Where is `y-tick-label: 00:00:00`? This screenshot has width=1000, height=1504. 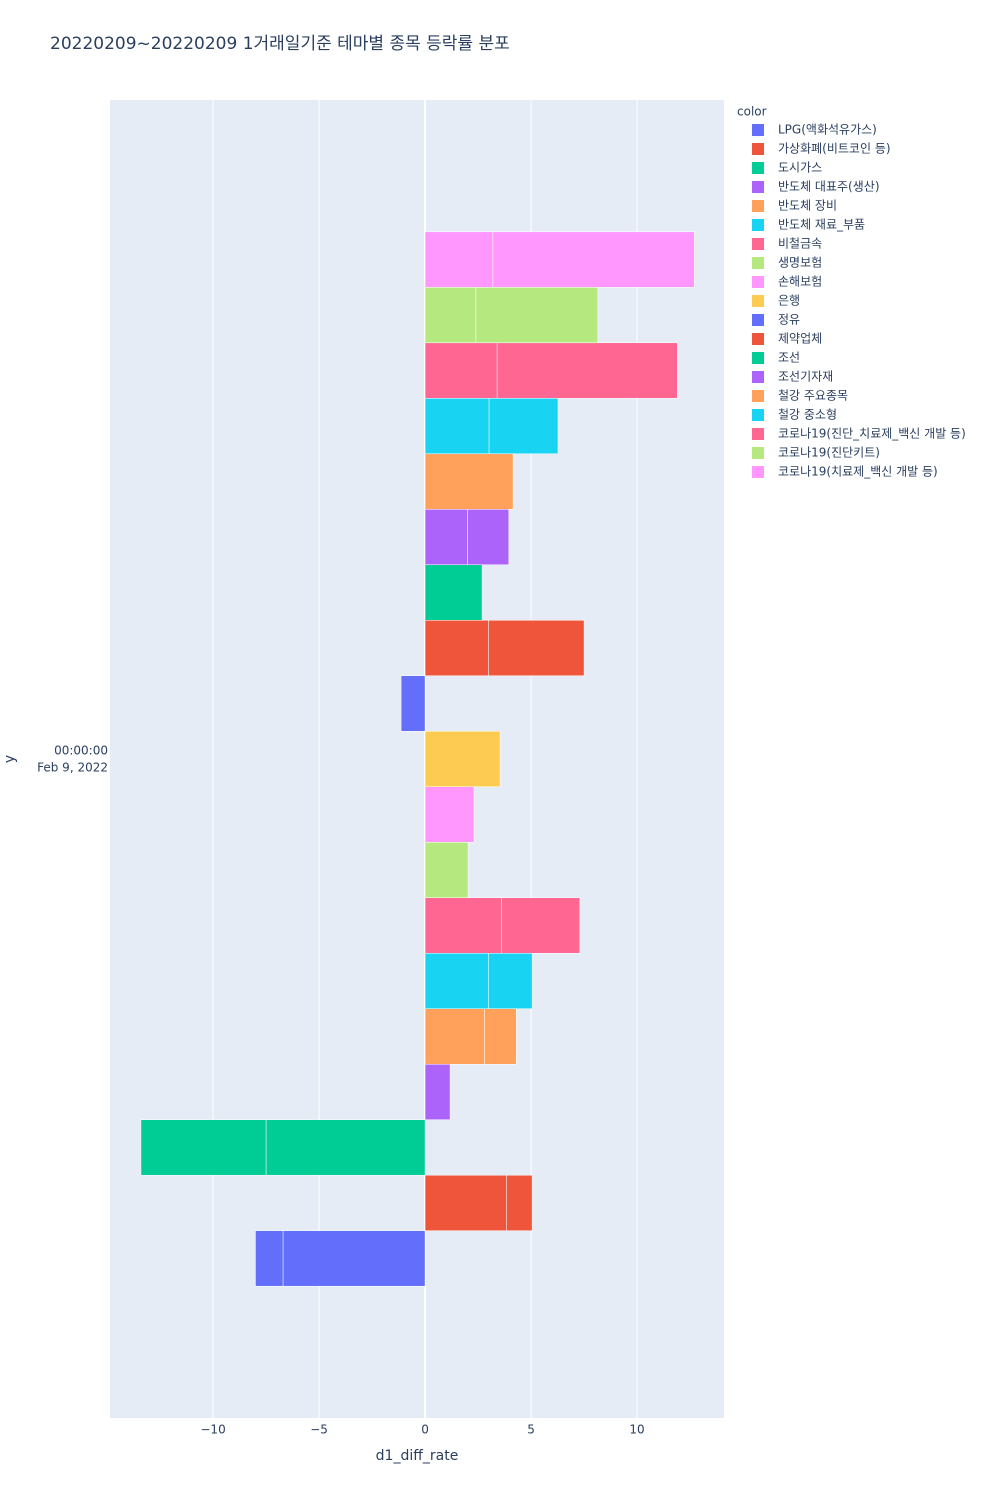
y-tick-label: 00:00:00 is located at coordinates (81, 751).